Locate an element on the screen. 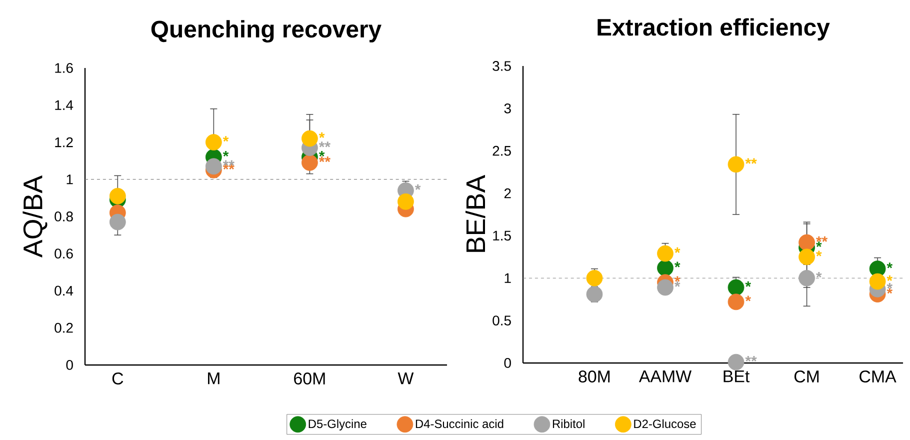 This screenshot has height=440, width=910. x-tick-label: CMA is located at coordinates (878, 376).